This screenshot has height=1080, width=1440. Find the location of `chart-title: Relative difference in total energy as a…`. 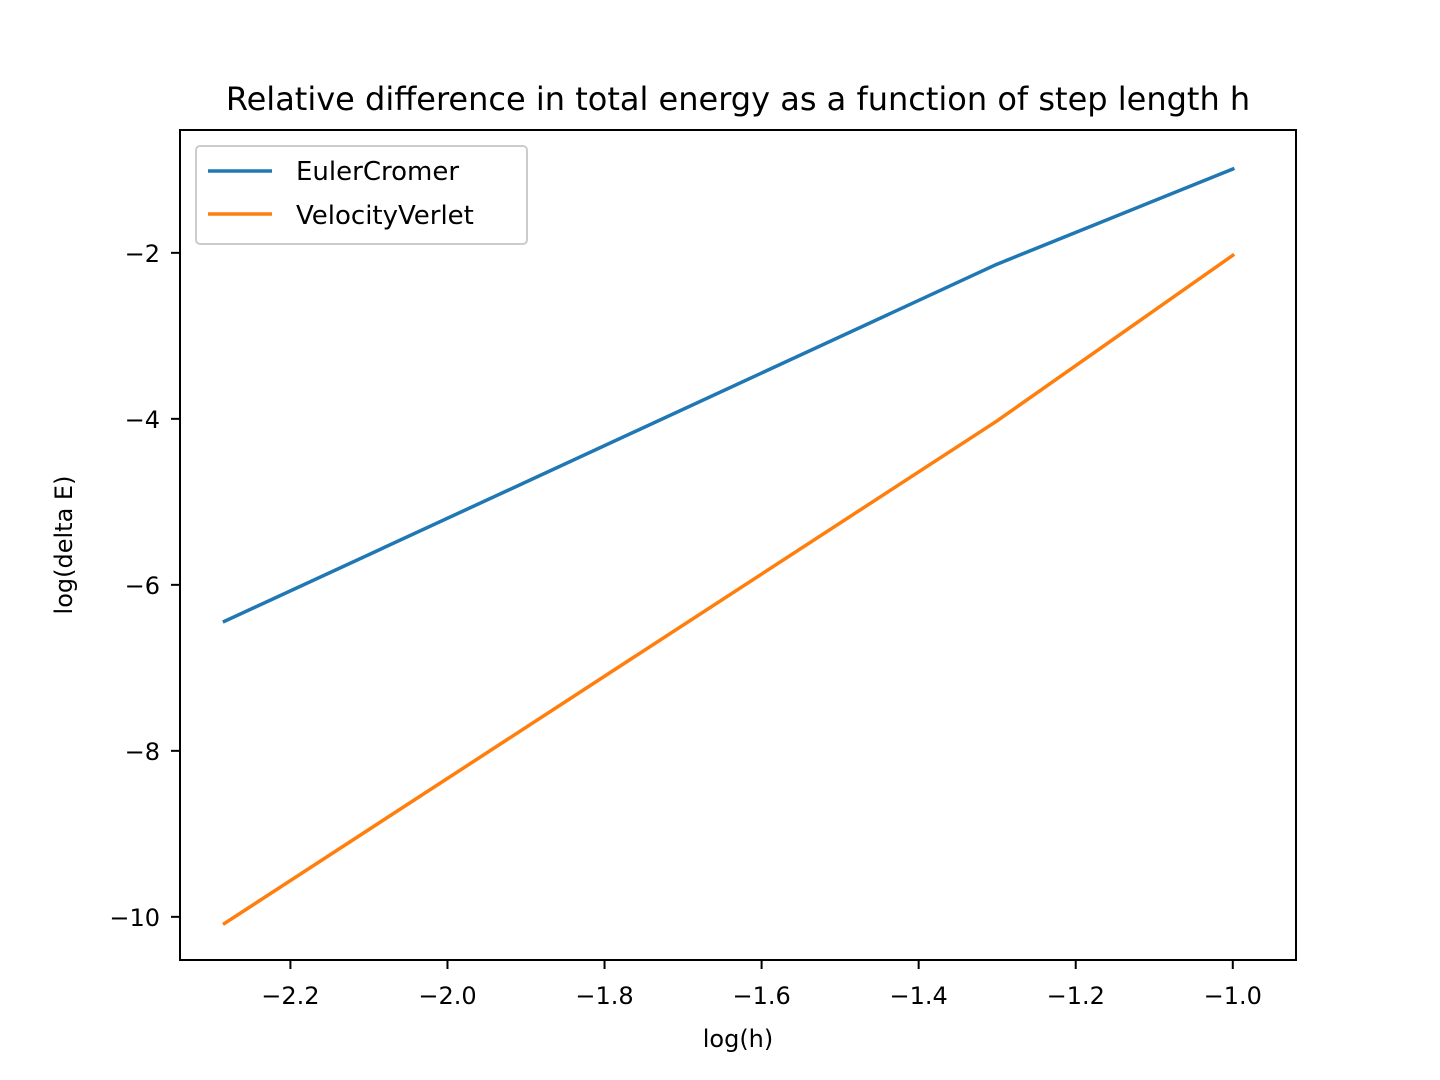

chart-title: Relative difference in total energy as a… is located at coordinates (738, 99).